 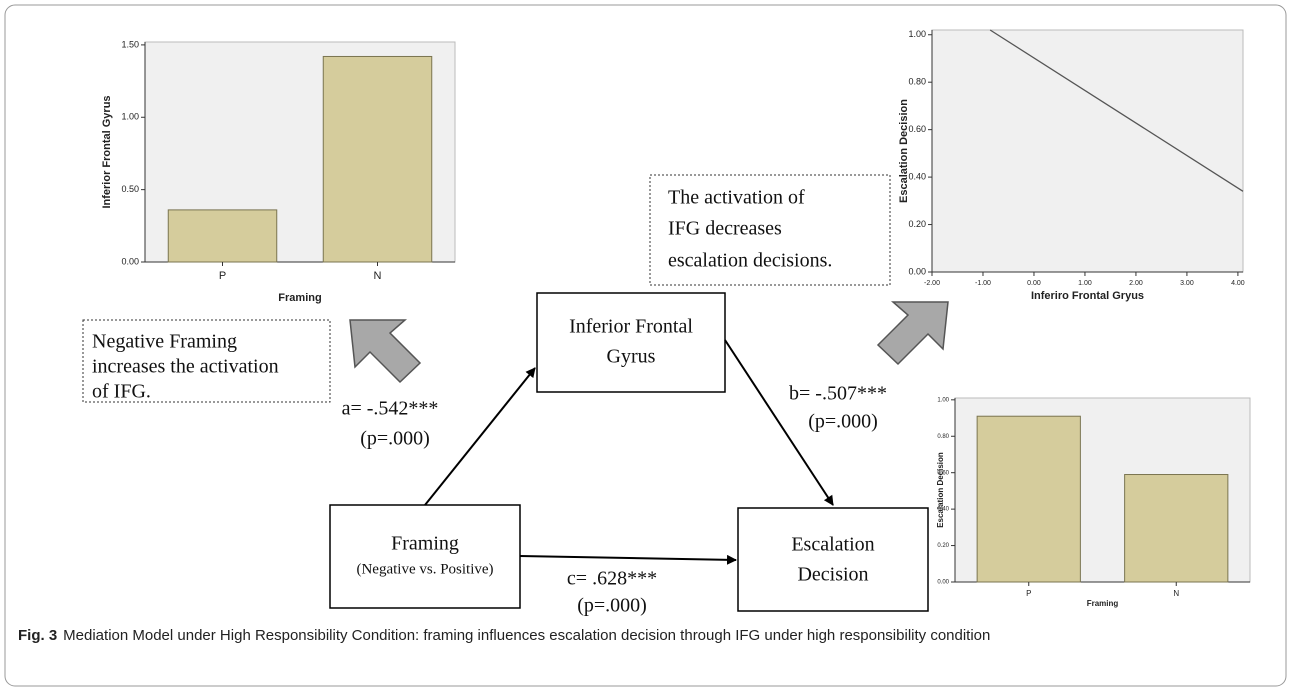 I want to click on note-text: escalation decisions., so click(x=750, y=261).